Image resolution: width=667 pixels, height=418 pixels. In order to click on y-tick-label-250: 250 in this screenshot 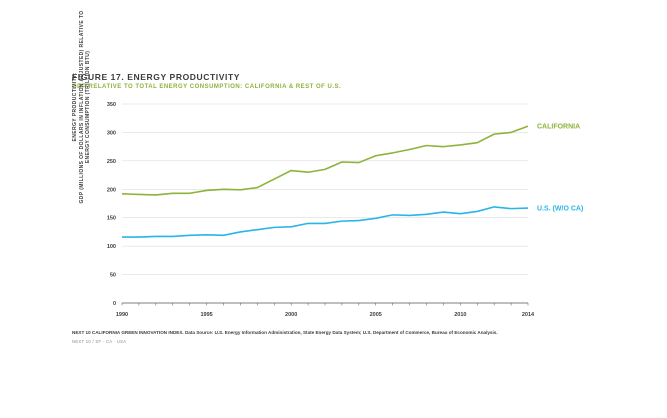, I will do `click(111, 162)`.